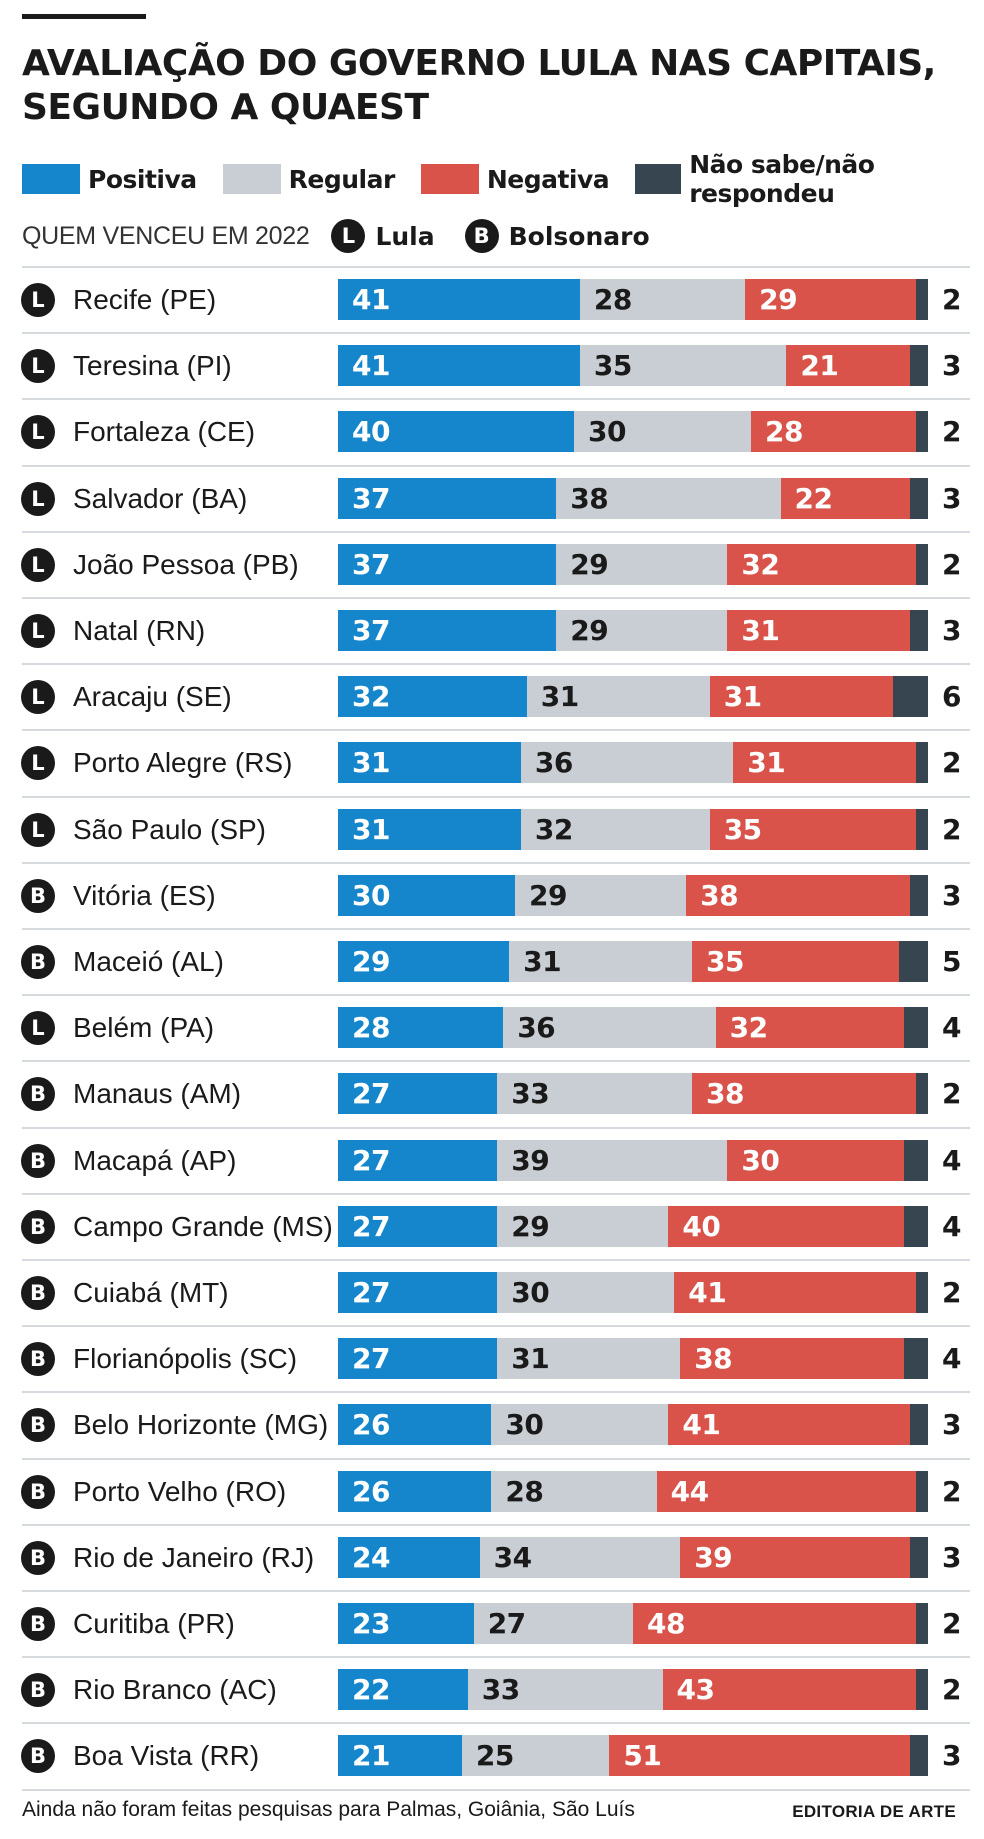 This screenshot has height=1839, width=984. What do you see at coordinates (183, 763) in the screenshot?
I see `city-label: Porto Alegre (RS)` at bounding box center [183, 763].